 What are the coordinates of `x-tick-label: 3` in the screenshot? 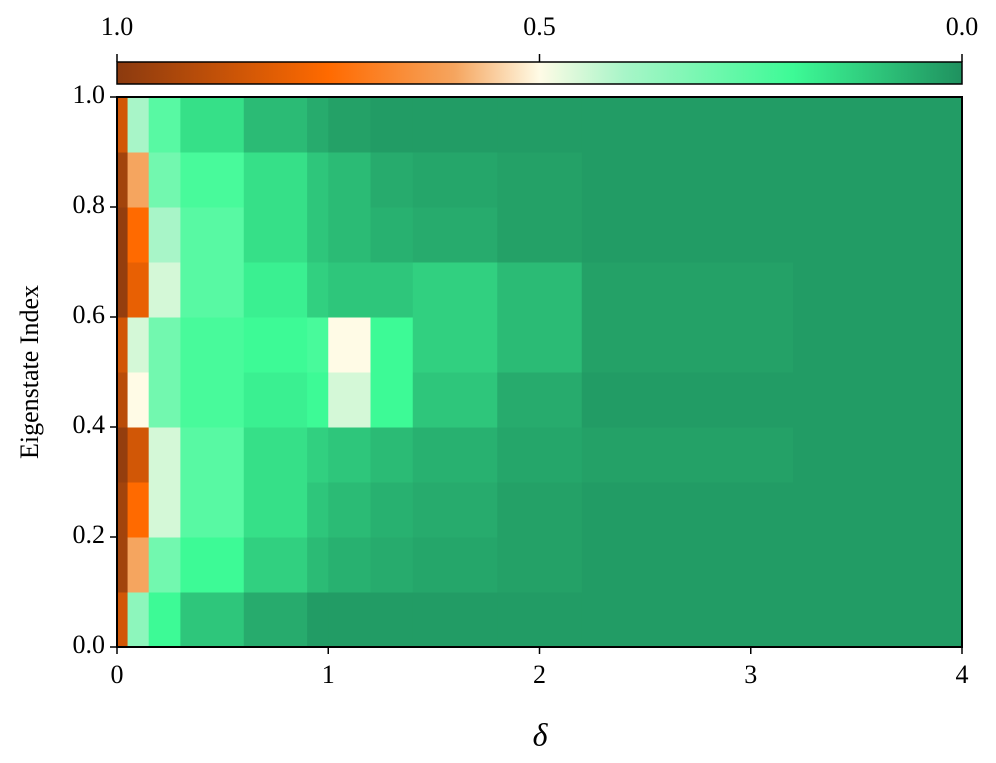 It's located at (750, 674).